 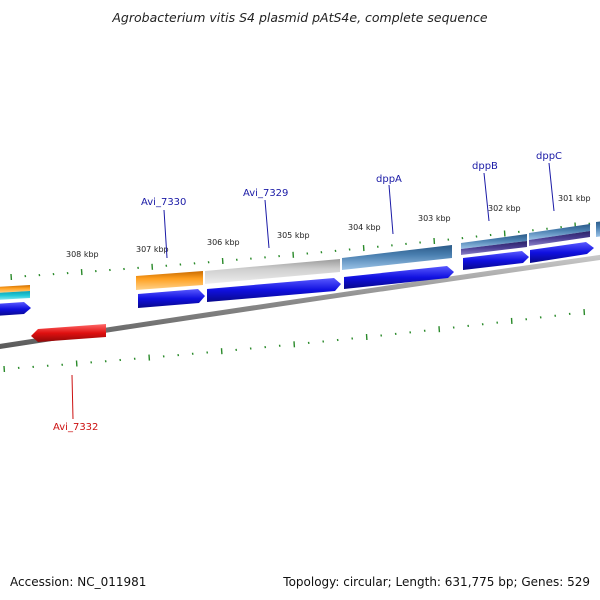 What do you see at coordinates (598, 229) in the screenshot?
I see `feature-bar-steel-right` at bounding box center [598, 229].